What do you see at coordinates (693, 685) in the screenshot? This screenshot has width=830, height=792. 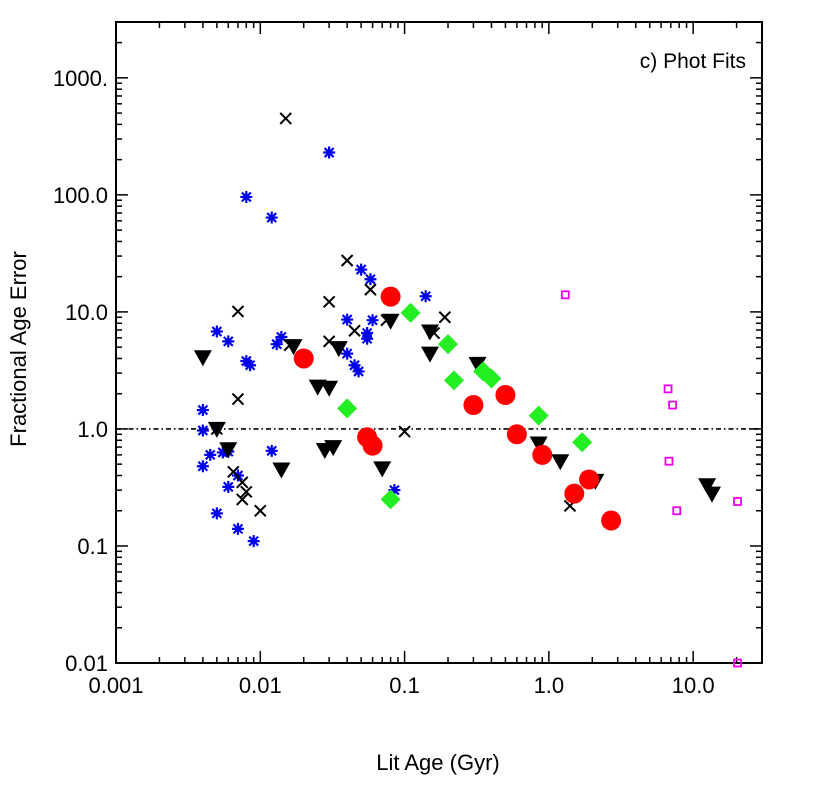 I see `x-tick-label: 10.0` at bounding box center [693, 685].